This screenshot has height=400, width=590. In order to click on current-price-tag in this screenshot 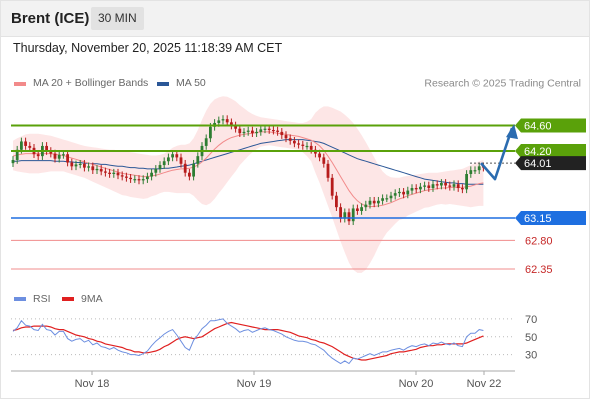, I will do `click(550, 163)`.